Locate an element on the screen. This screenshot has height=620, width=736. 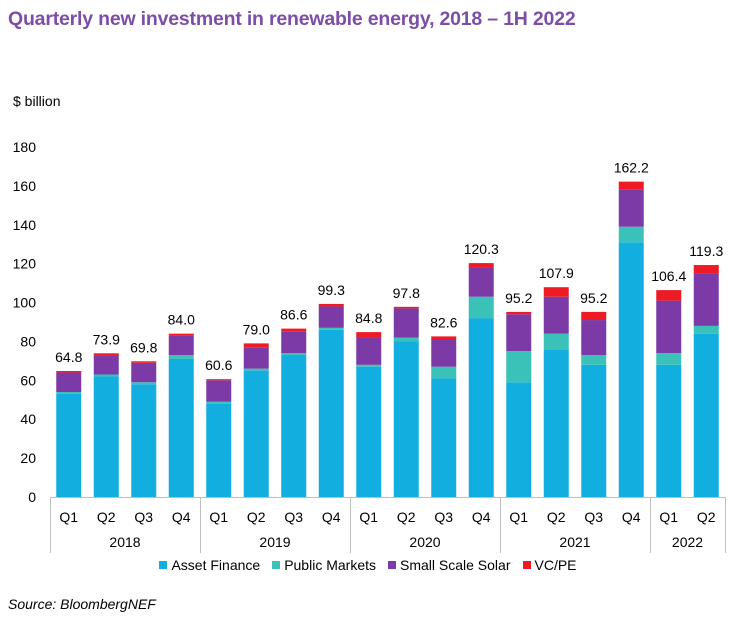
y-tick-label: 20 is located at coordinates (28, 458).